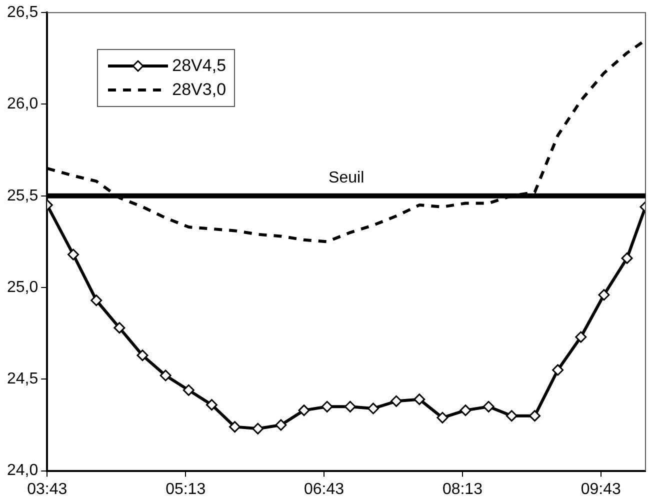  What do you see at coordinates (22, 104) in the screenshot?
I see `y-tick-label: 26,0` at bounding box center [22, 104].